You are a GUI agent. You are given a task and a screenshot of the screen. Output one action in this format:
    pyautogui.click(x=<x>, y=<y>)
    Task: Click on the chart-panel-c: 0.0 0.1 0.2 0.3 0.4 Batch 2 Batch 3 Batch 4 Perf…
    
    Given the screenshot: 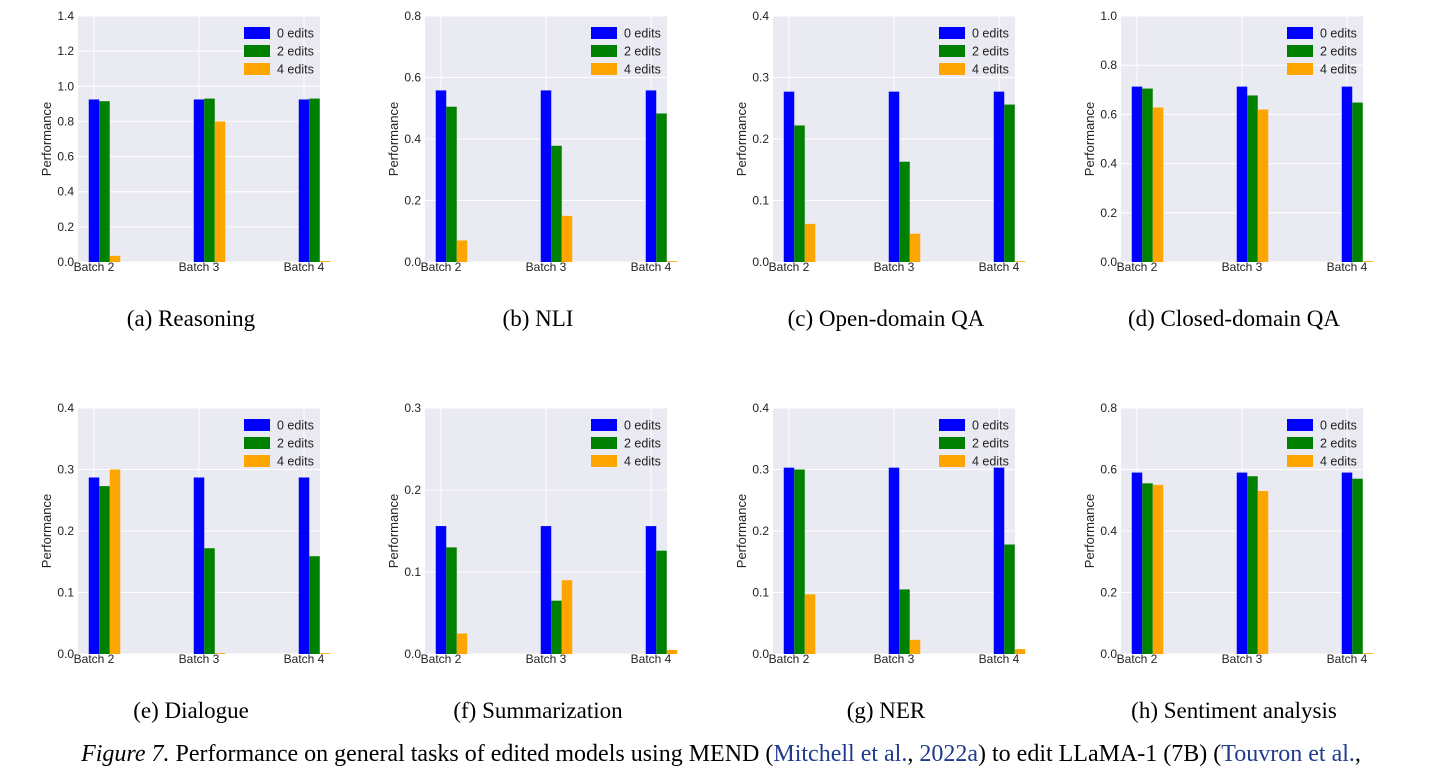 What is the action you would take?
    pyautogui.click(x=880, y=170)
    